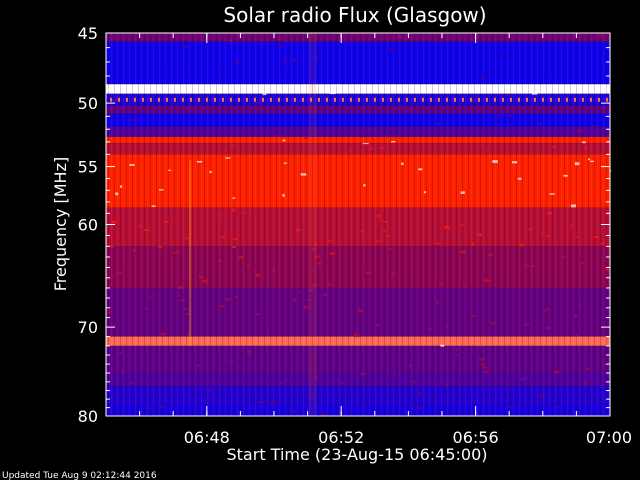  What do you see at coordinates (312, 224) in the screenshot?
I see `interference-column` at bounding box center [312, 224].